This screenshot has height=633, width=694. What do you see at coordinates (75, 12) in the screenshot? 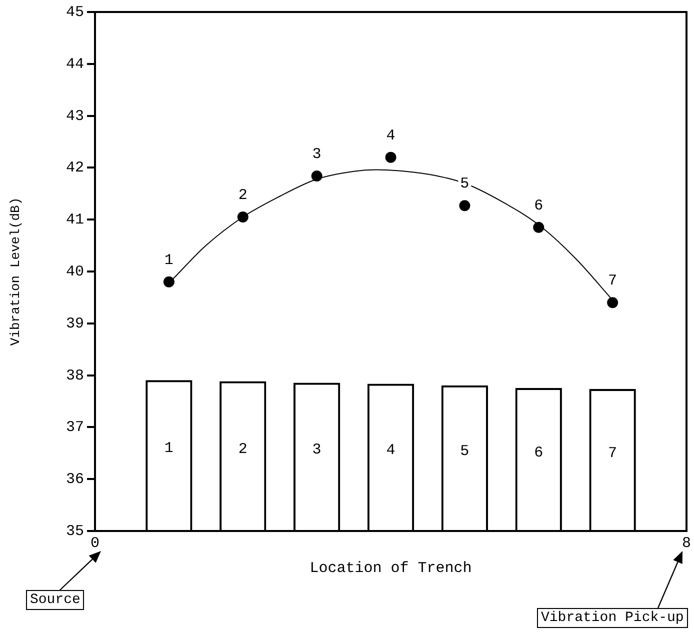
I see `y-tick-label: 45` at bounding box center [75, 12].